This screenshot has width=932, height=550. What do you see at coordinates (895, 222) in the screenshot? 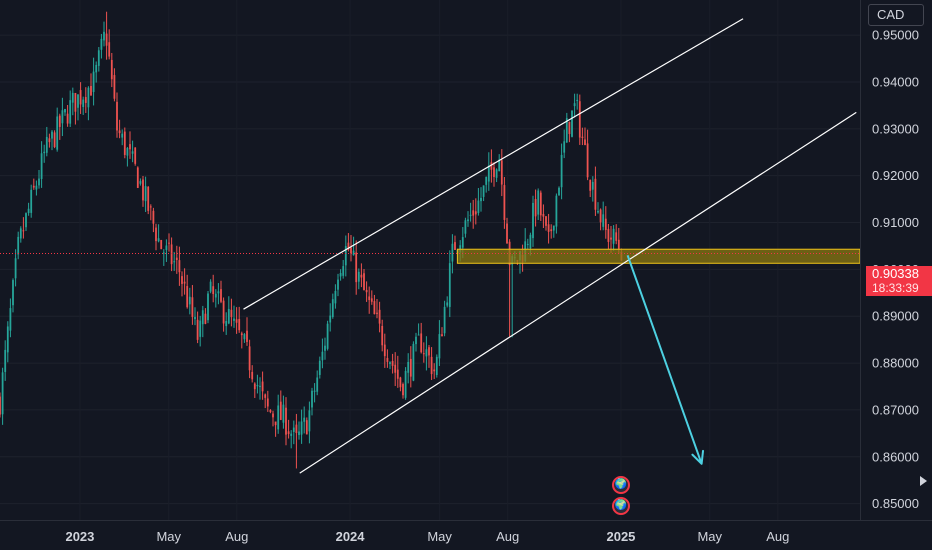
I see `price-tick-label: 0.91000` at bounding box center [895, 222].